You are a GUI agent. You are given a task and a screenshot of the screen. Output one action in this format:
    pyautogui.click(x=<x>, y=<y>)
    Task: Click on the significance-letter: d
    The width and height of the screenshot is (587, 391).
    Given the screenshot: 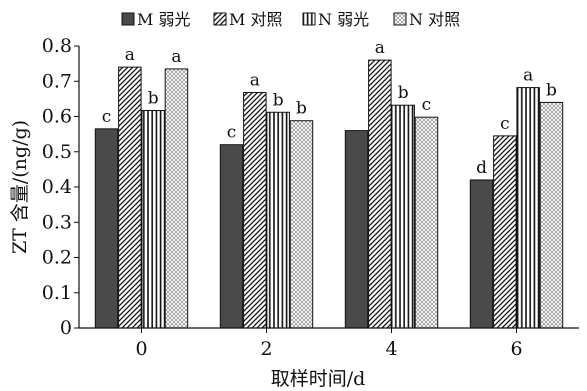 What is the action you would take?
    pyautogui.click(x=481, y=168)
    